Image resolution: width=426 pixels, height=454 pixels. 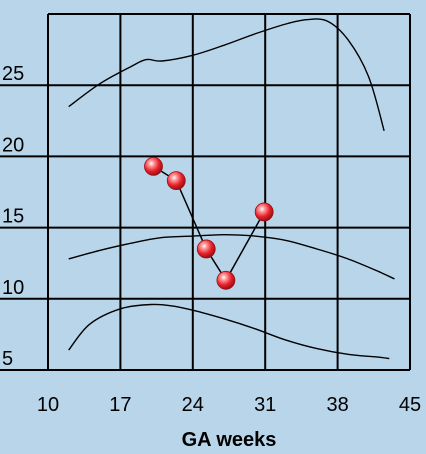 What do you see at coordinates (265, 405) in the screenshot?
I see `x-tick-label: 31` at bounding box center [265, 405].